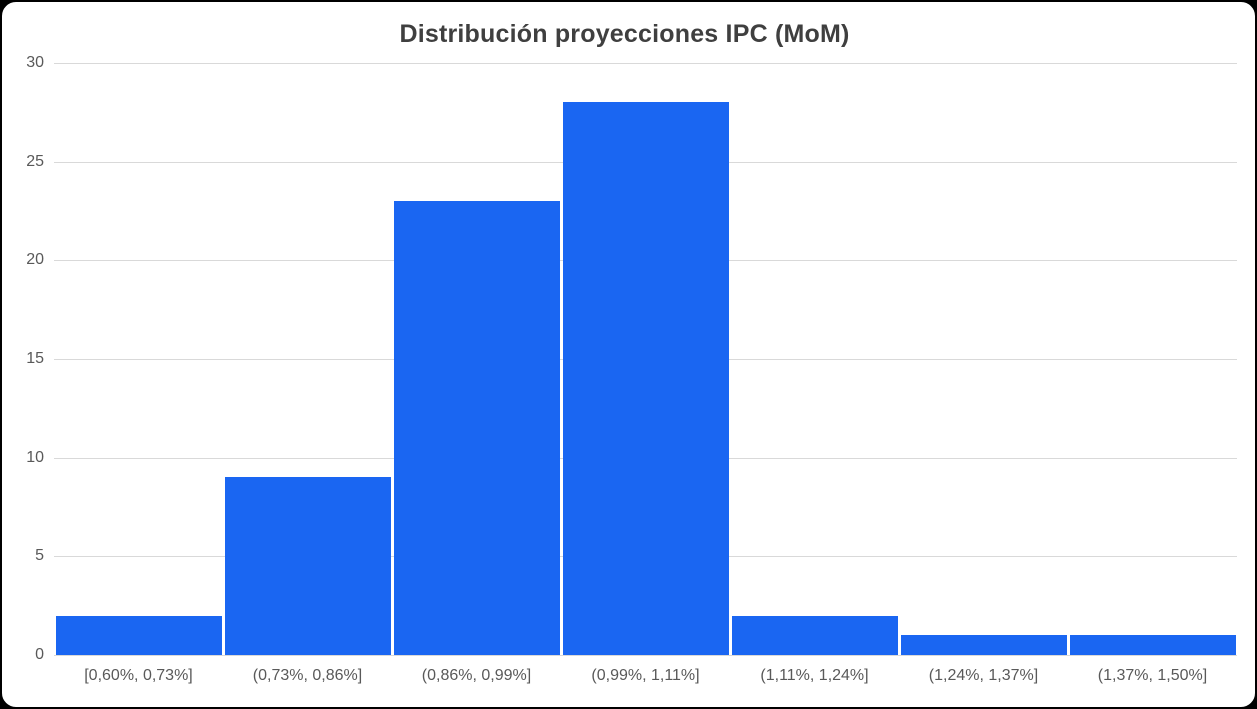  What do you see at coordinates (39, 556) in the screenshot?
I see `y-tick-label: 5` at bounding box center [39, 556].